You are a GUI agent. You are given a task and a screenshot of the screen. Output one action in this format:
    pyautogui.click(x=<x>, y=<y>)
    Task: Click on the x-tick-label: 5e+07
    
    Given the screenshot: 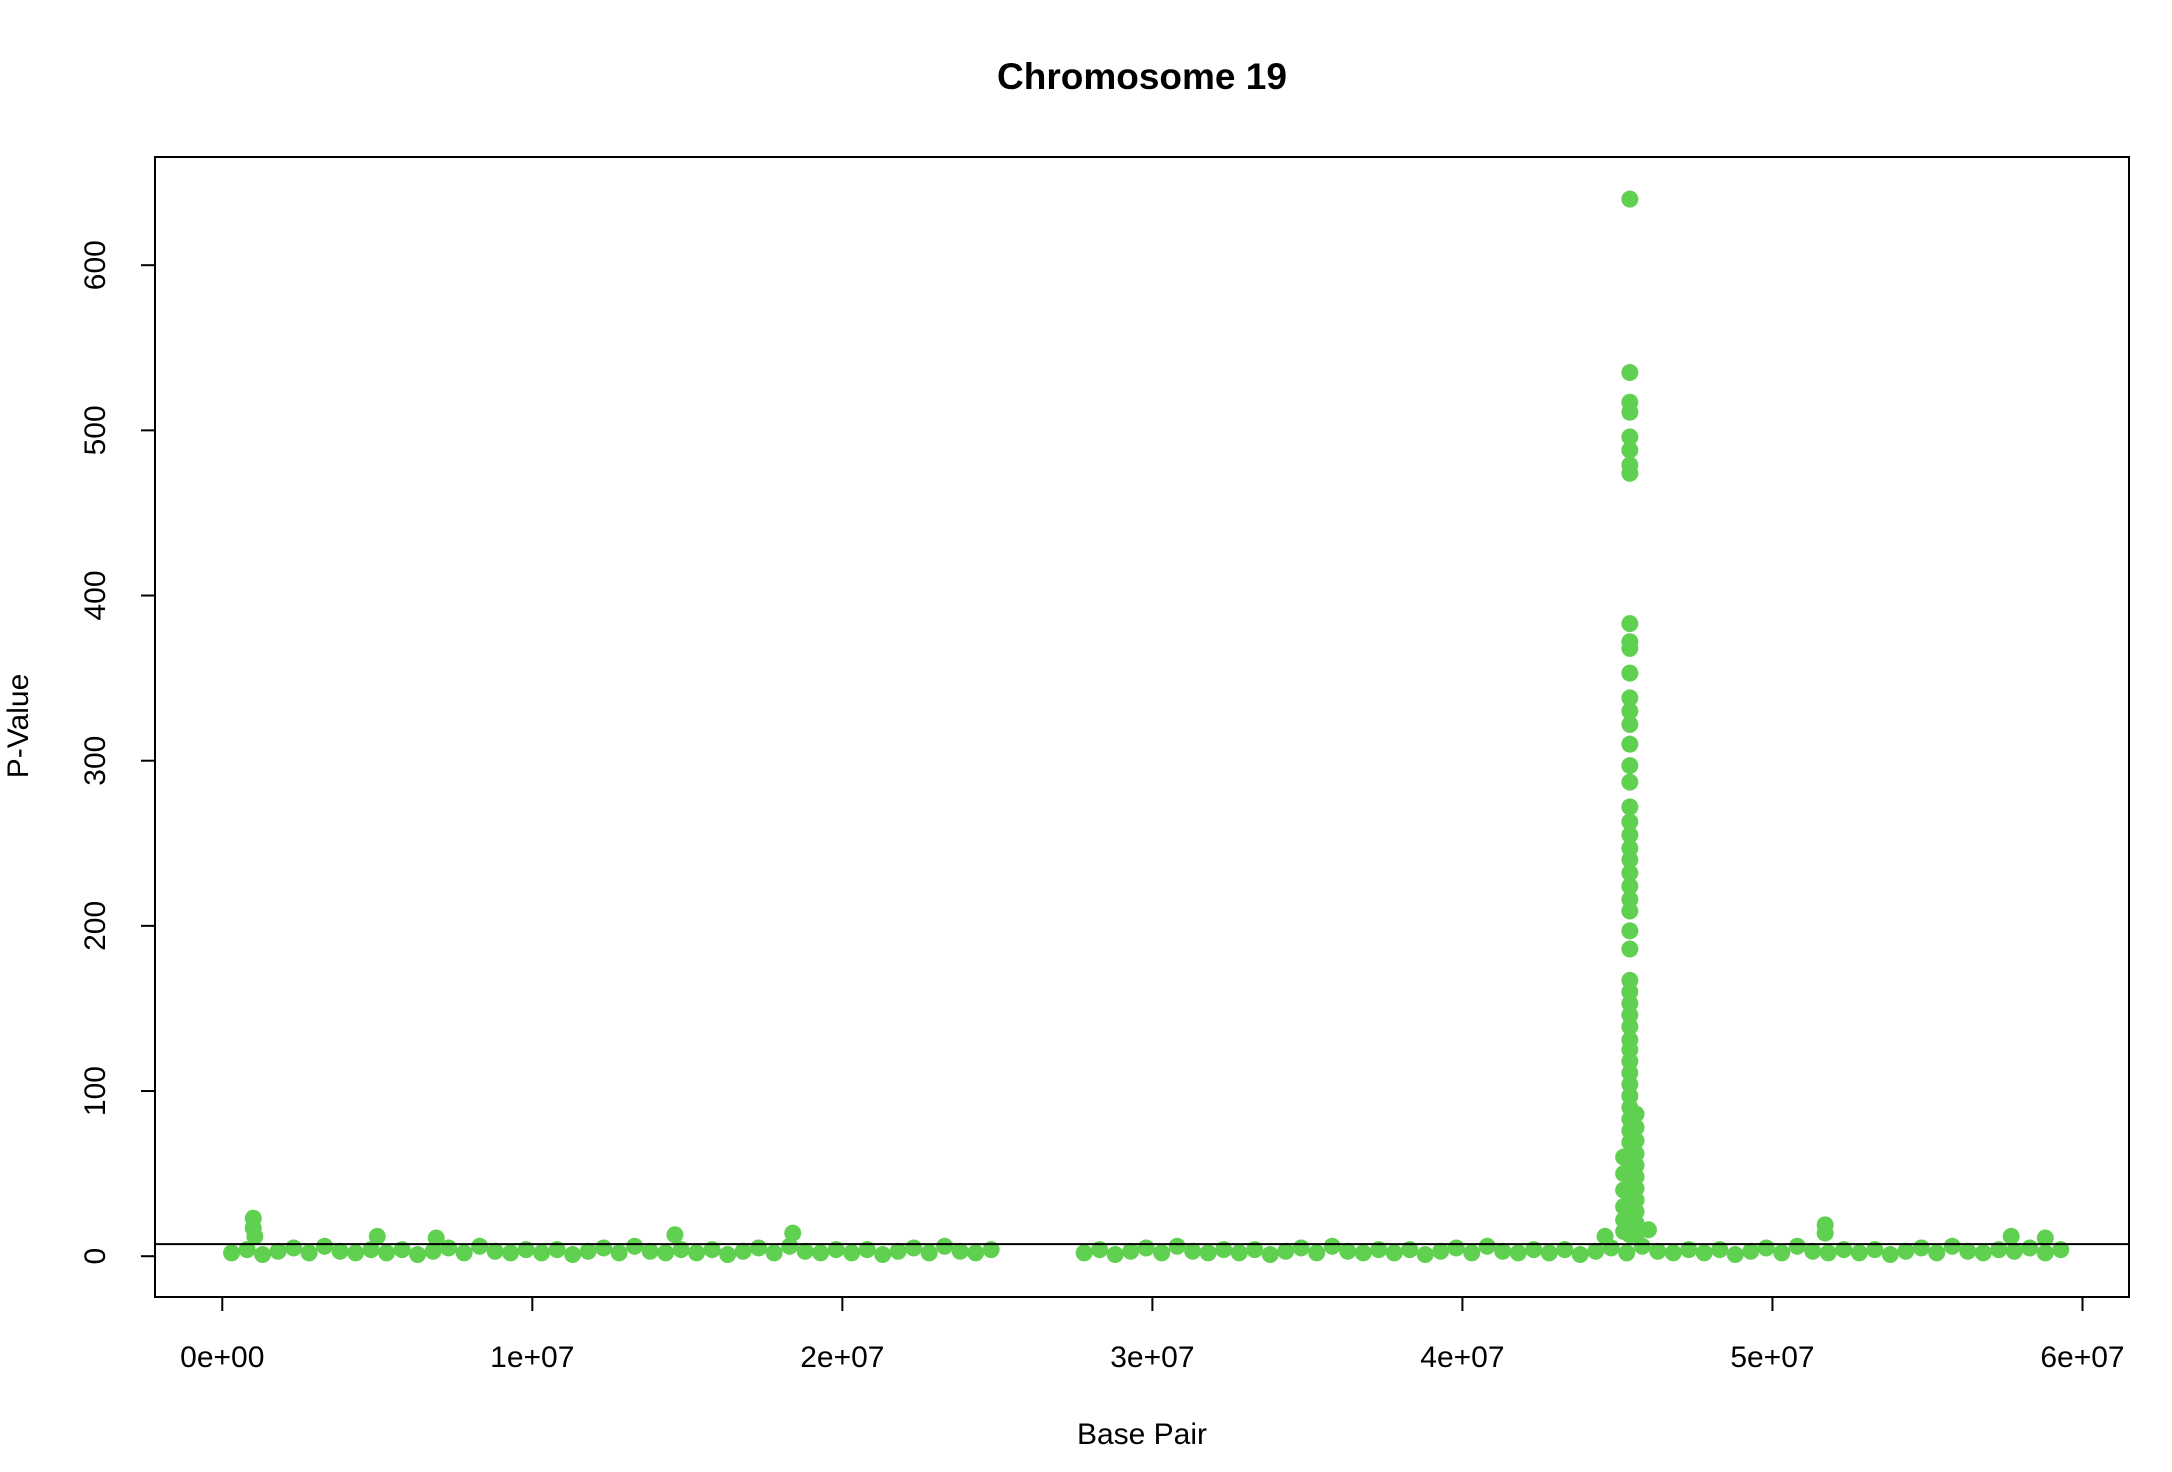 What is the action you would take?
    pyautogui.click(x=1772, y=1357)
    